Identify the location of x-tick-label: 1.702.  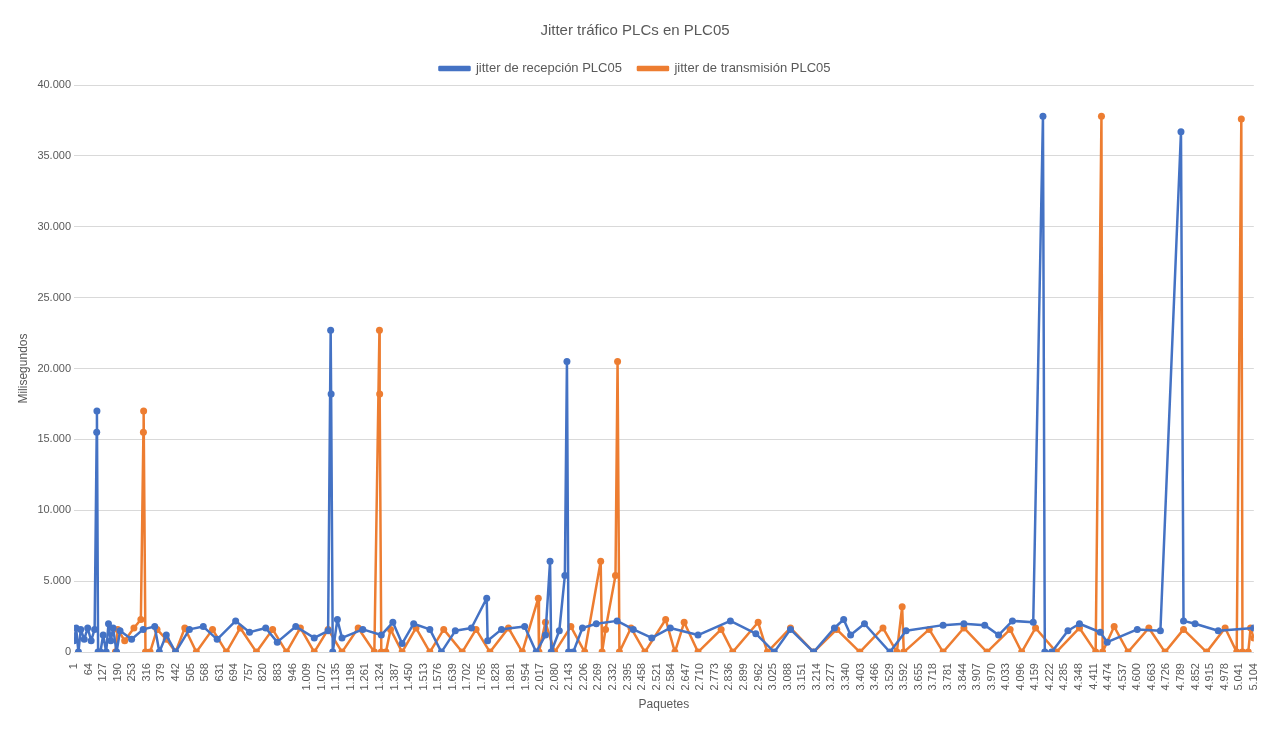
(466, 677).